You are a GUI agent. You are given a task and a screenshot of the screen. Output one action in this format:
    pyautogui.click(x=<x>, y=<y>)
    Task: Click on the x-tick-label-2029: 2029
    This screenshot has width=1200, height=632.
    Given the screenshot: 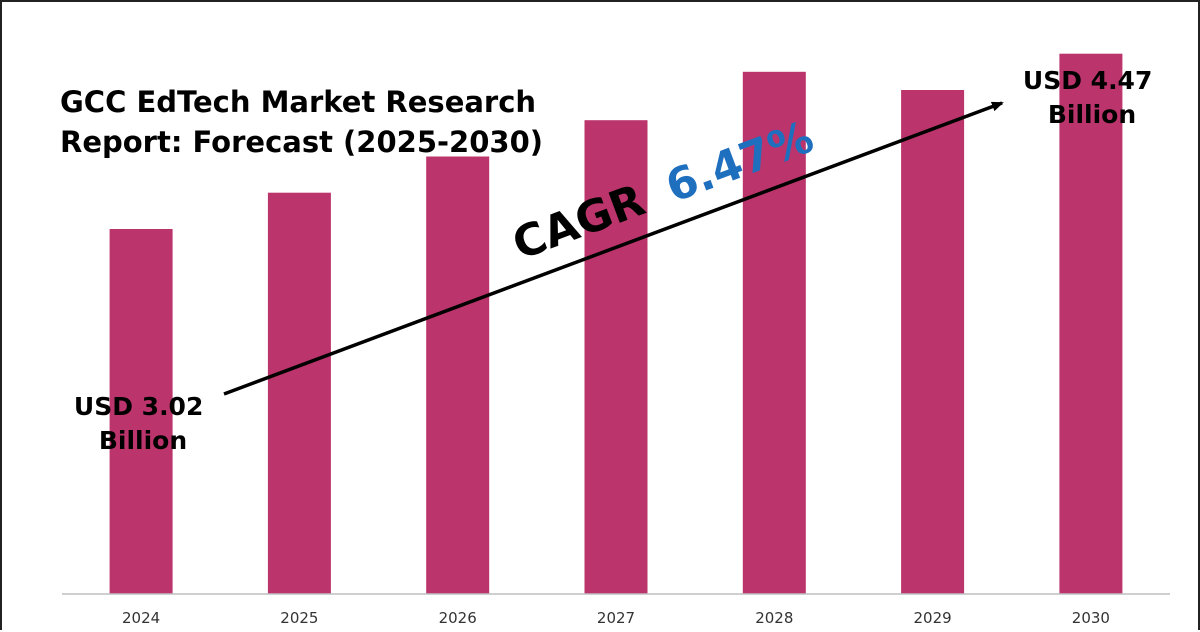 What is the action you would take?
    pyautogui.click(x=933, y=618)
    